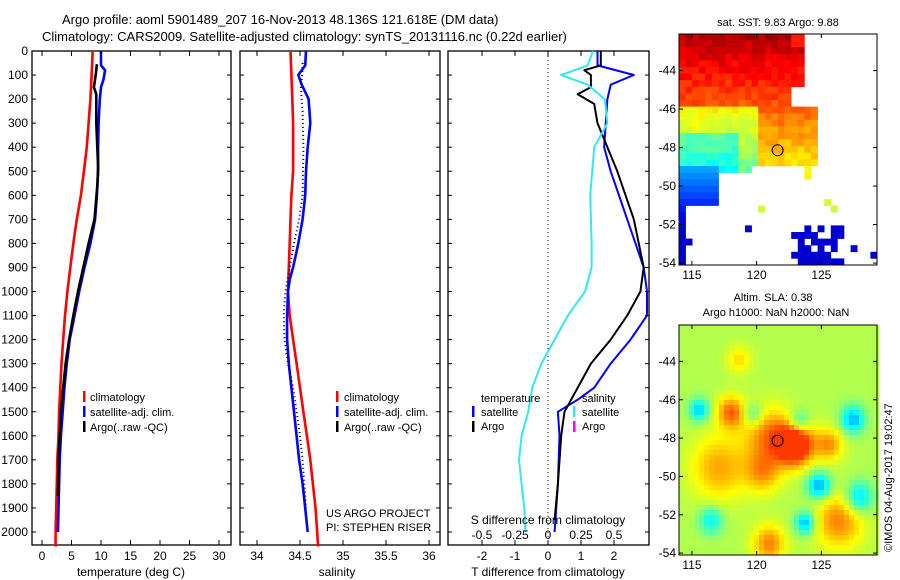 Image resolution: width=900 pixels, height=580 pixels. Describe the element at coordinates (600, 292) in the screenshot. I see `series-temperature-satellite` at that location.